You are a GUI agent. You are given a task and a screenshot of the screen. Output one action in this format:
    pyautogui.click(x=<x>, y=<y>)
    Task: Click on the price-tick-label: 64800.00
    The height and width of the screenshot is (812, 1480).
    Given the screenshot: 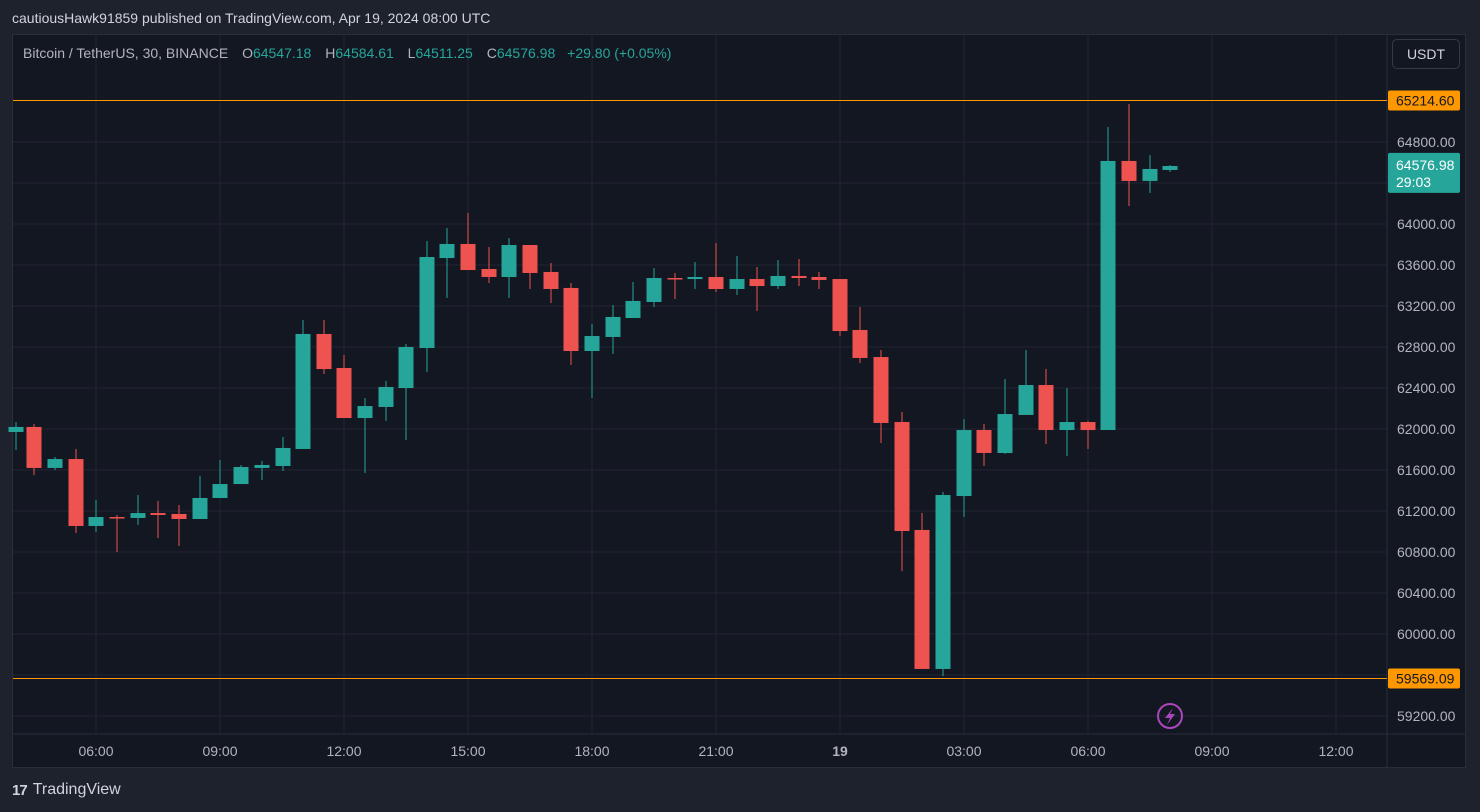 What is the action you would take?
    pyautogui.click(x=1426, y=142)
    